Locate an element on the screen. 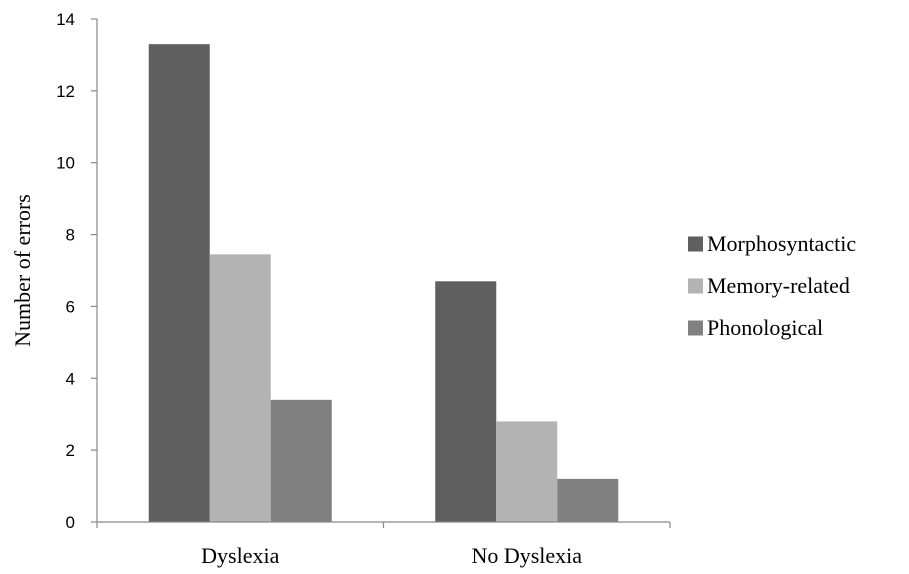 The width and height of the screenshot is (909, 574). y-tick-label: 6 is located at coordinates (70, 306).